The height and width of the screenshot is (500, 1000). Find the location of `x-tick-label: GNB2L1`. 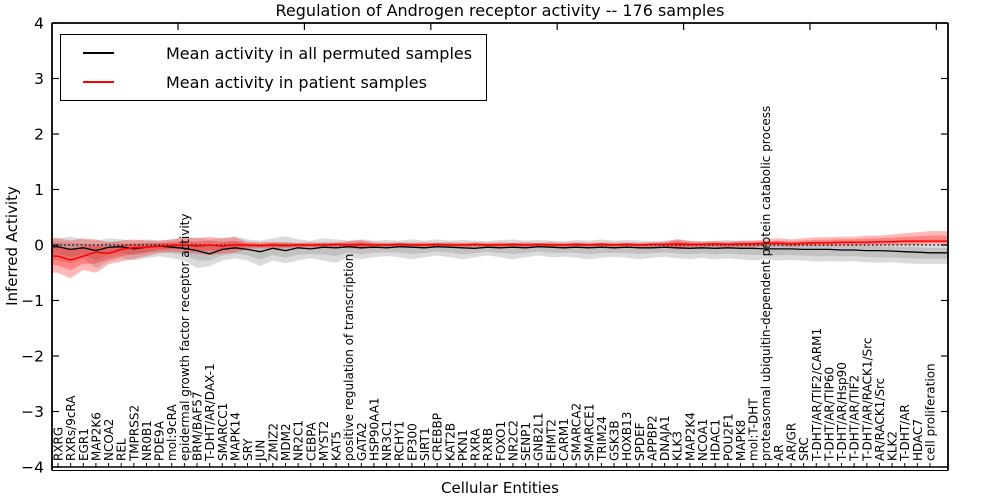

x-tick-label: GNB2L1 is located at coordinates (539, 437).